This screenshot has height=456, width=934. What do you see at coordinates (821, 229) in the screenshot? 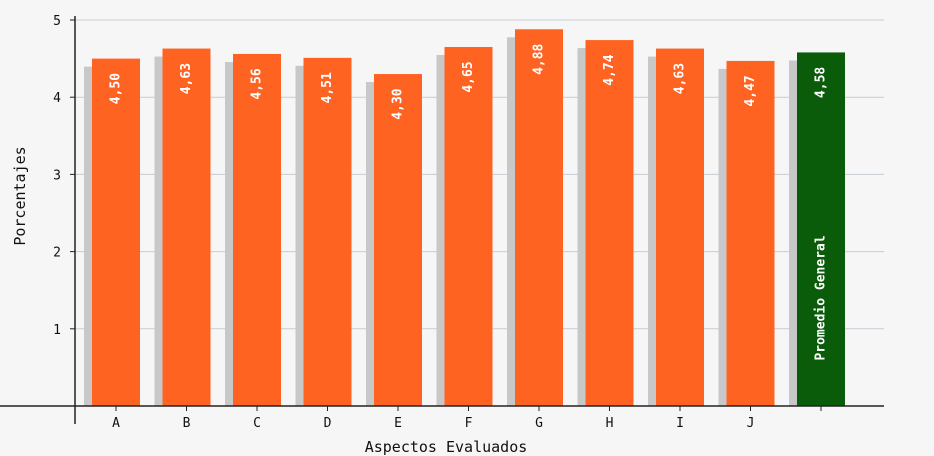
I see `bar-promedio-general` at bounding box center [821, 229].